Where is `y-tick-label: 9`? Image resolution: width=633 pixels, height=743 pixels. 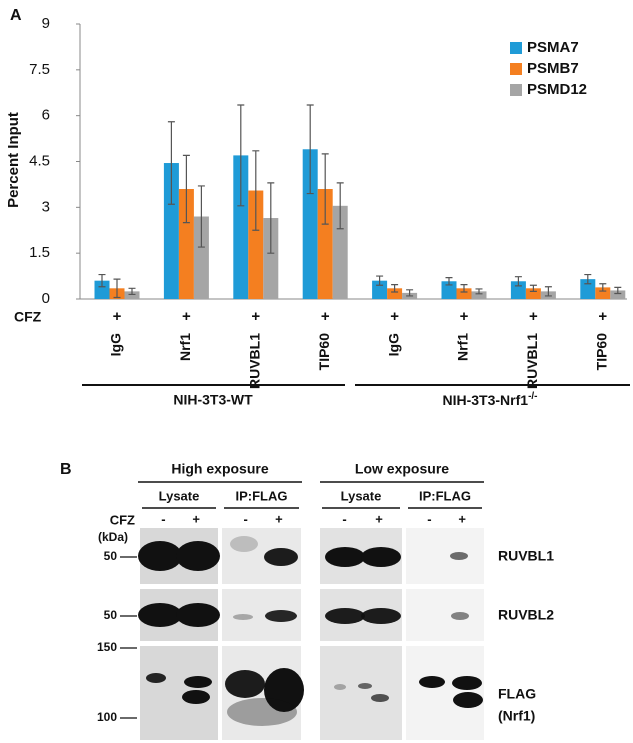 y-tick-label: 9 is located at coordinates (46, 23).